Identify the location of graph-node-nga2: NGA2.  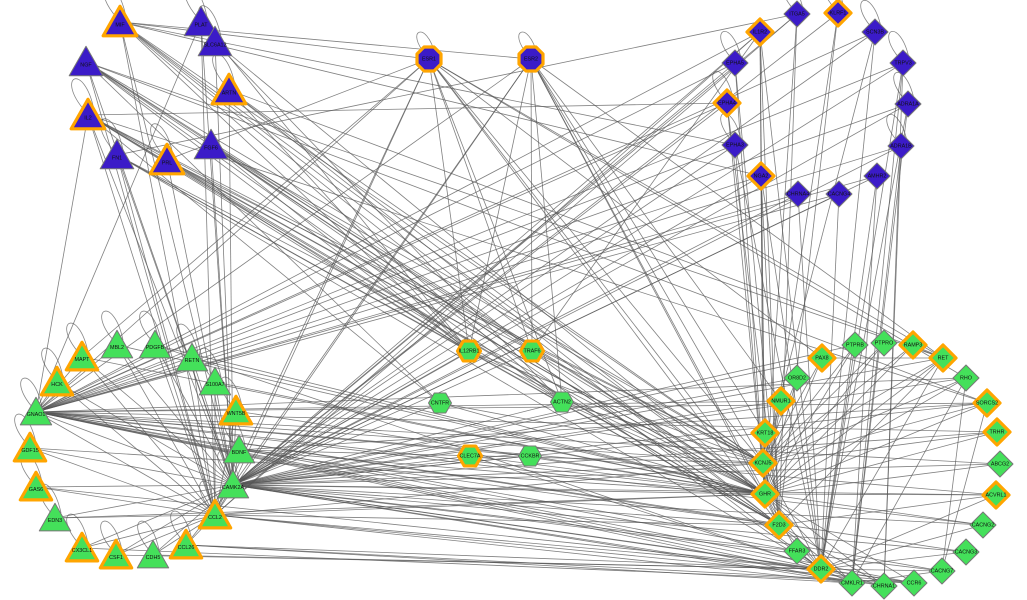
(761, 176).